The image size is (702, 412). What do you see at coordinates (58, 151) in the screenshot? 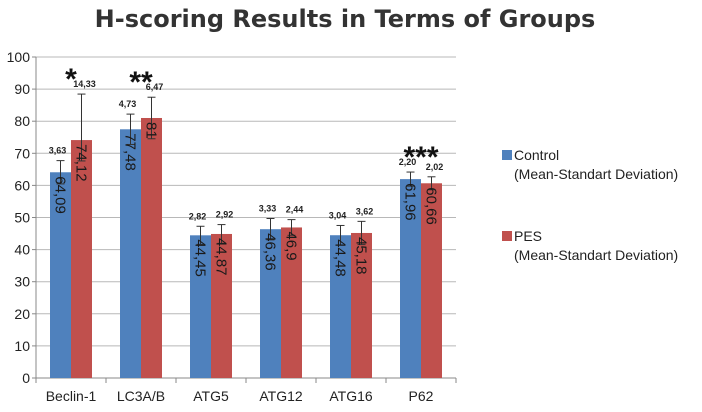
I see `error-label: 3,63` at bounding box center [58, 151].